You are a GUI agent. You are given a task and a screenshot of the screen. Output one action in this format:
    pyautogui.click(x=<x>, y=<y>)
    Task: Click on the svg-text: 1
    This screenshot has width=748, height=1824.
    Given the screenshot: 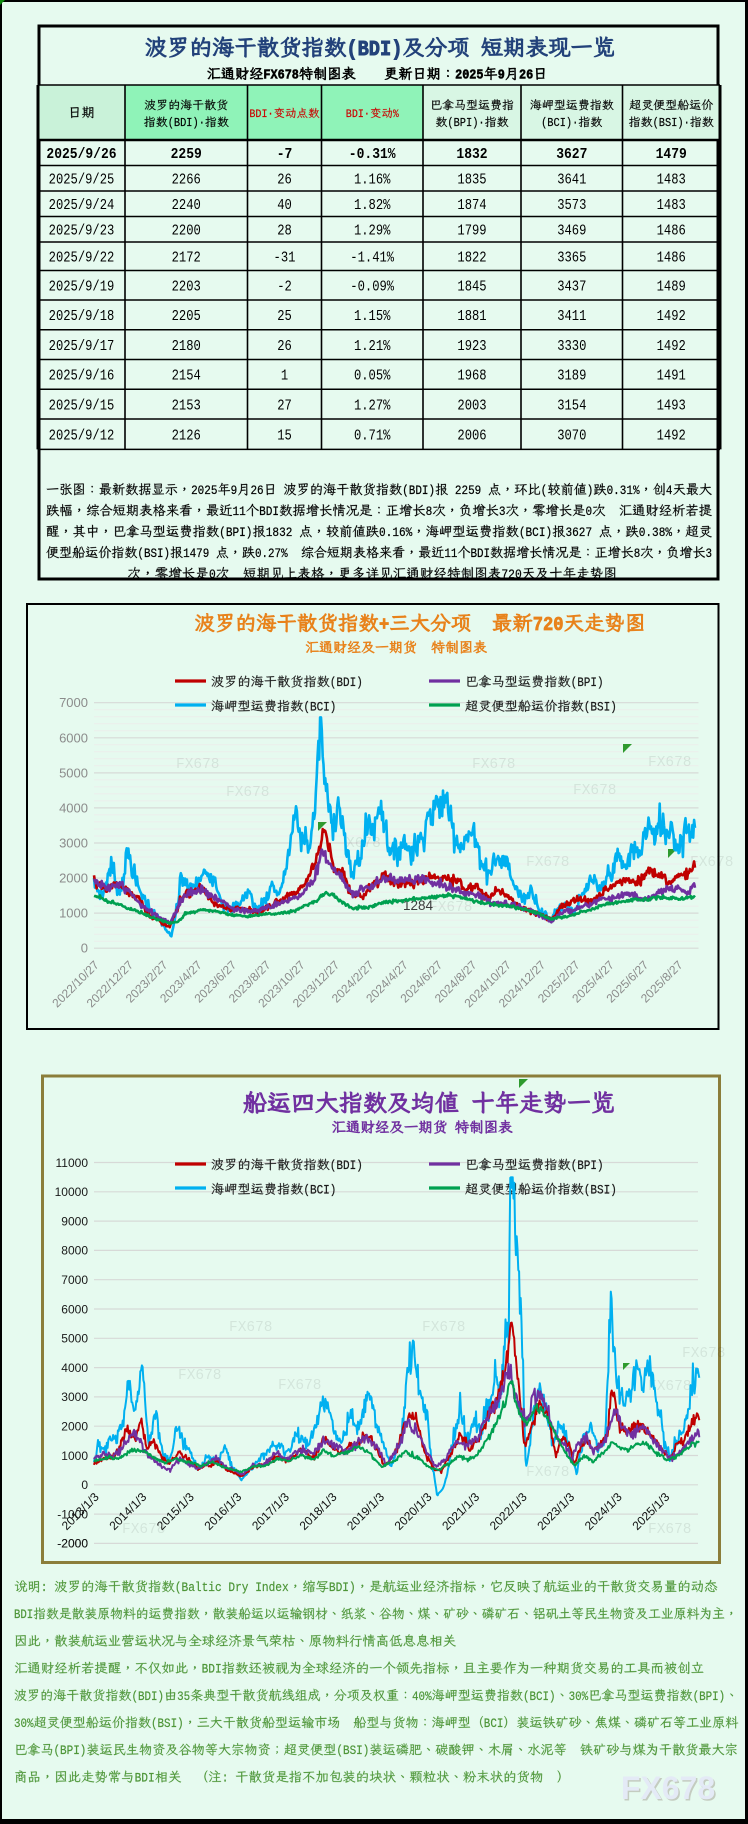 What is the action you would take?
    pyautogui.click(x=284, y=377)
    